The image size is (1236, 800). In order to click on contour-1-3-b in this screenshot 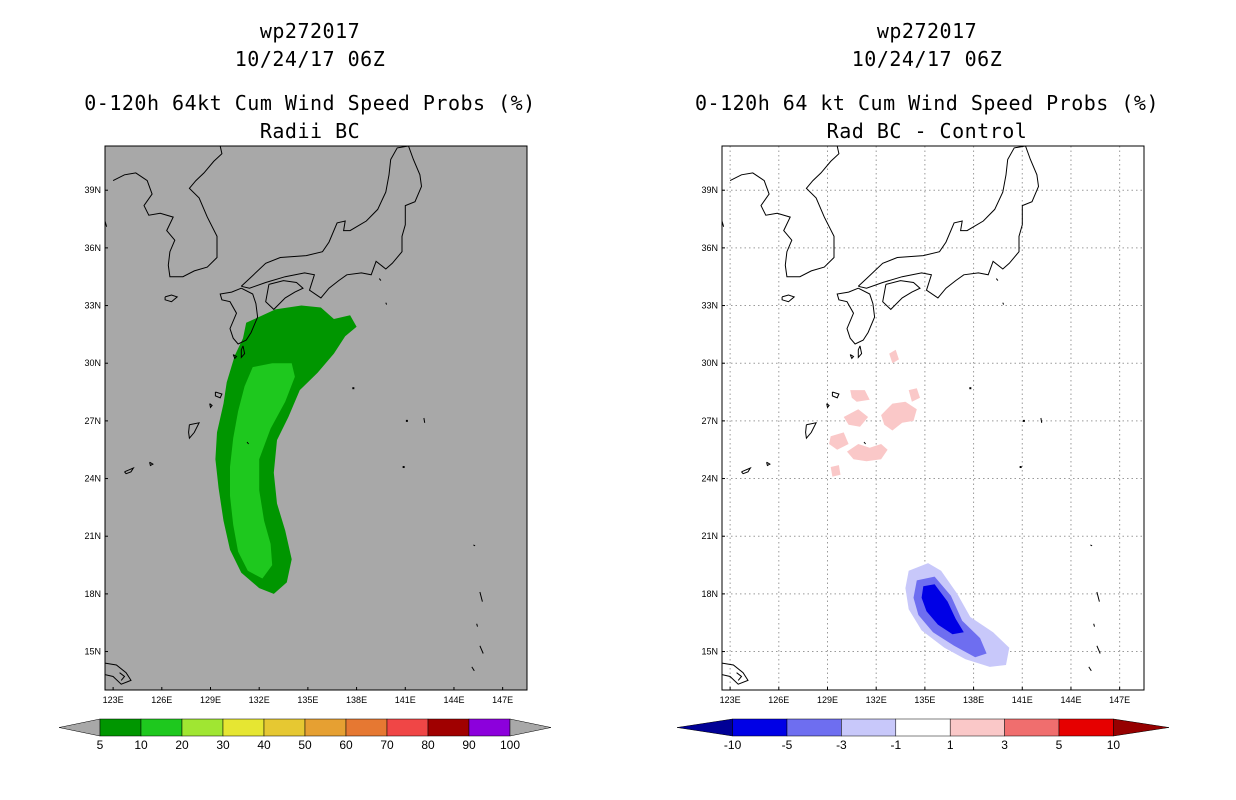, I will do `click(860, 396)`.